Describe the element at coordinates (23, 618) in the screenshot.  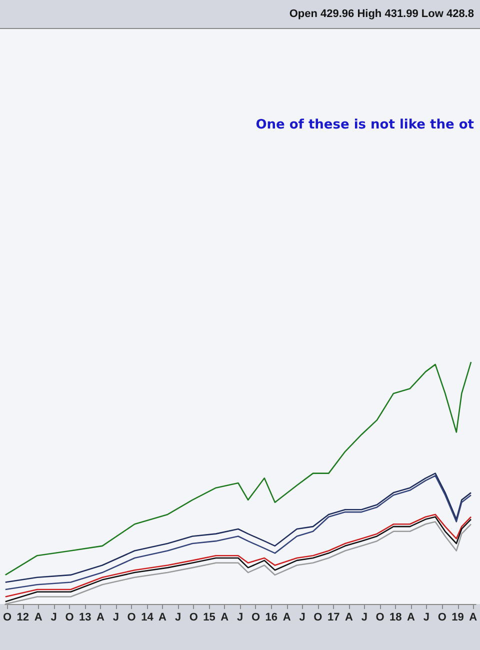
I see `x-tick-label: 12` at that location.